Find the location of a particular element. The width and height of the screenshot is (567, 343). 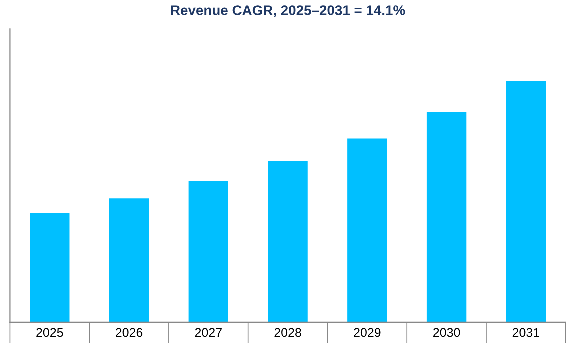

x-tick-label: 2025 is located at coordinates (50, 333).